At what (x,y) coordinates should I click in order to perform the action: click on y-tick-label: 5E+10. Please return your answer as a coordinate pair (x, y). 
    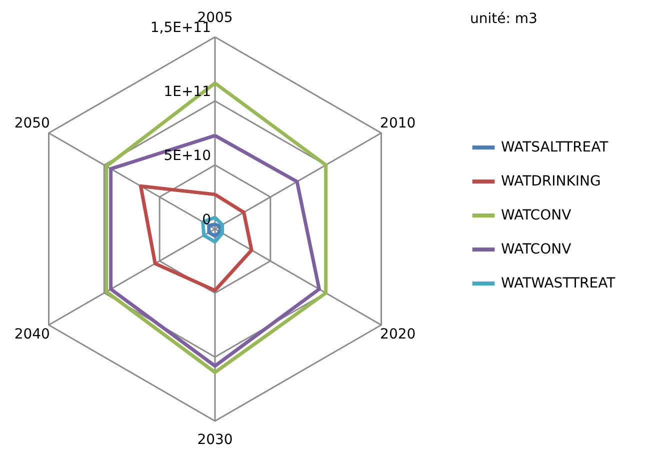
    Looking at the image, I should click on (187, 156).